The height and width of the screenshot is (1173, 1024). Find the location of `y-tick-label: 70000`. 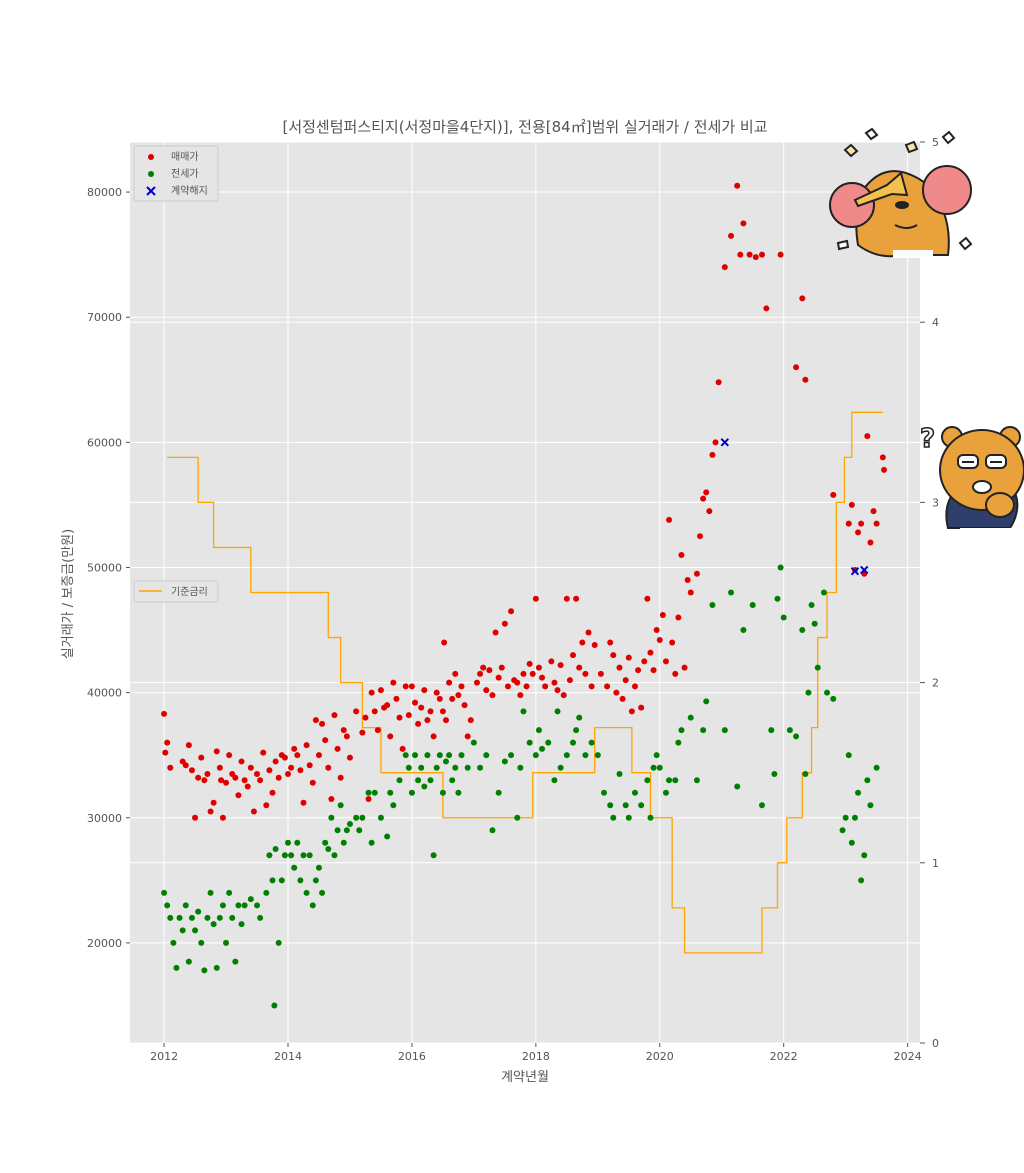

y-tick-label: 70000 is located at coordinates (104, 317).